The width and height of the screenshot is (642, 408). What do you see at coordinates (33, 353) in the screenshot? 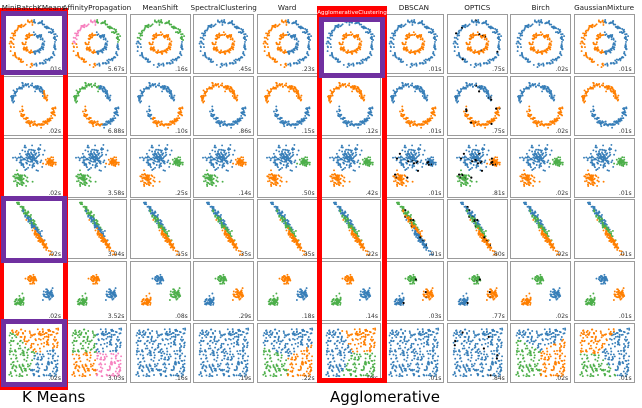
I see `cell-r6-c1: .02s` at bounding box center [33, 353].